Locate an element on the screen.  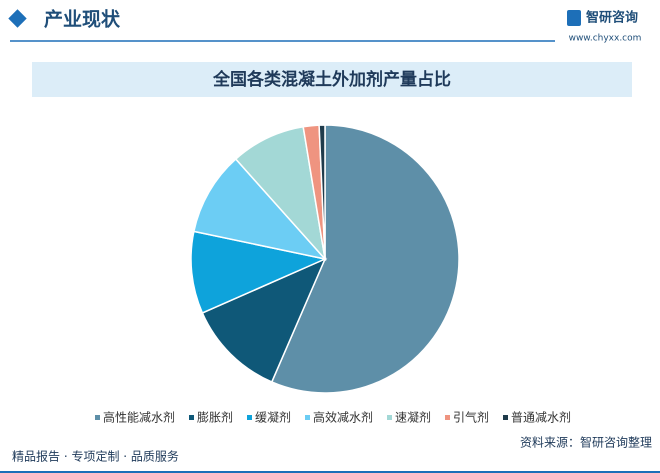
legend-label: 缓凝剂 is located at coordinates (273, 417).